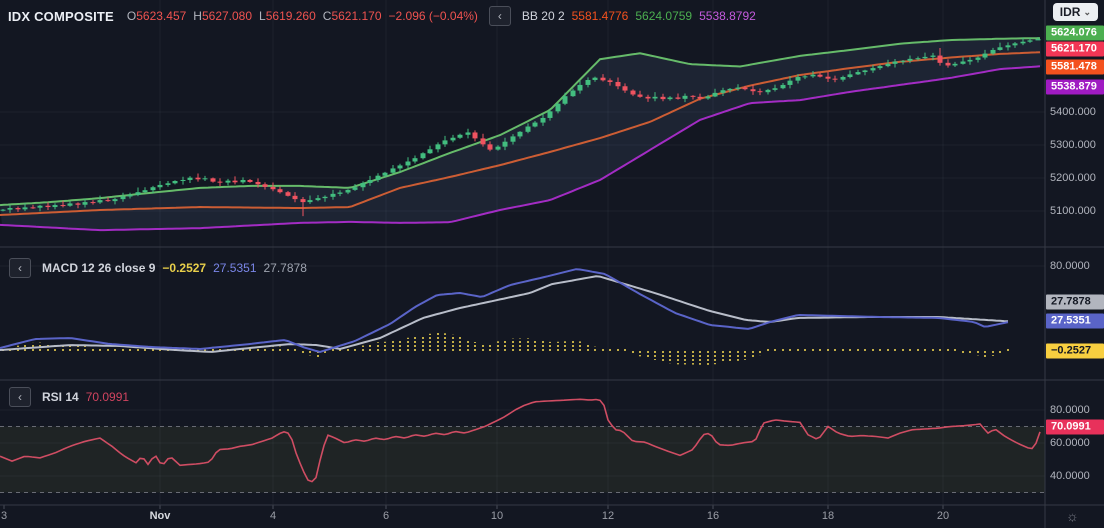  I want to click on bb-upper-value: 5624.0759, so click(664, 16).